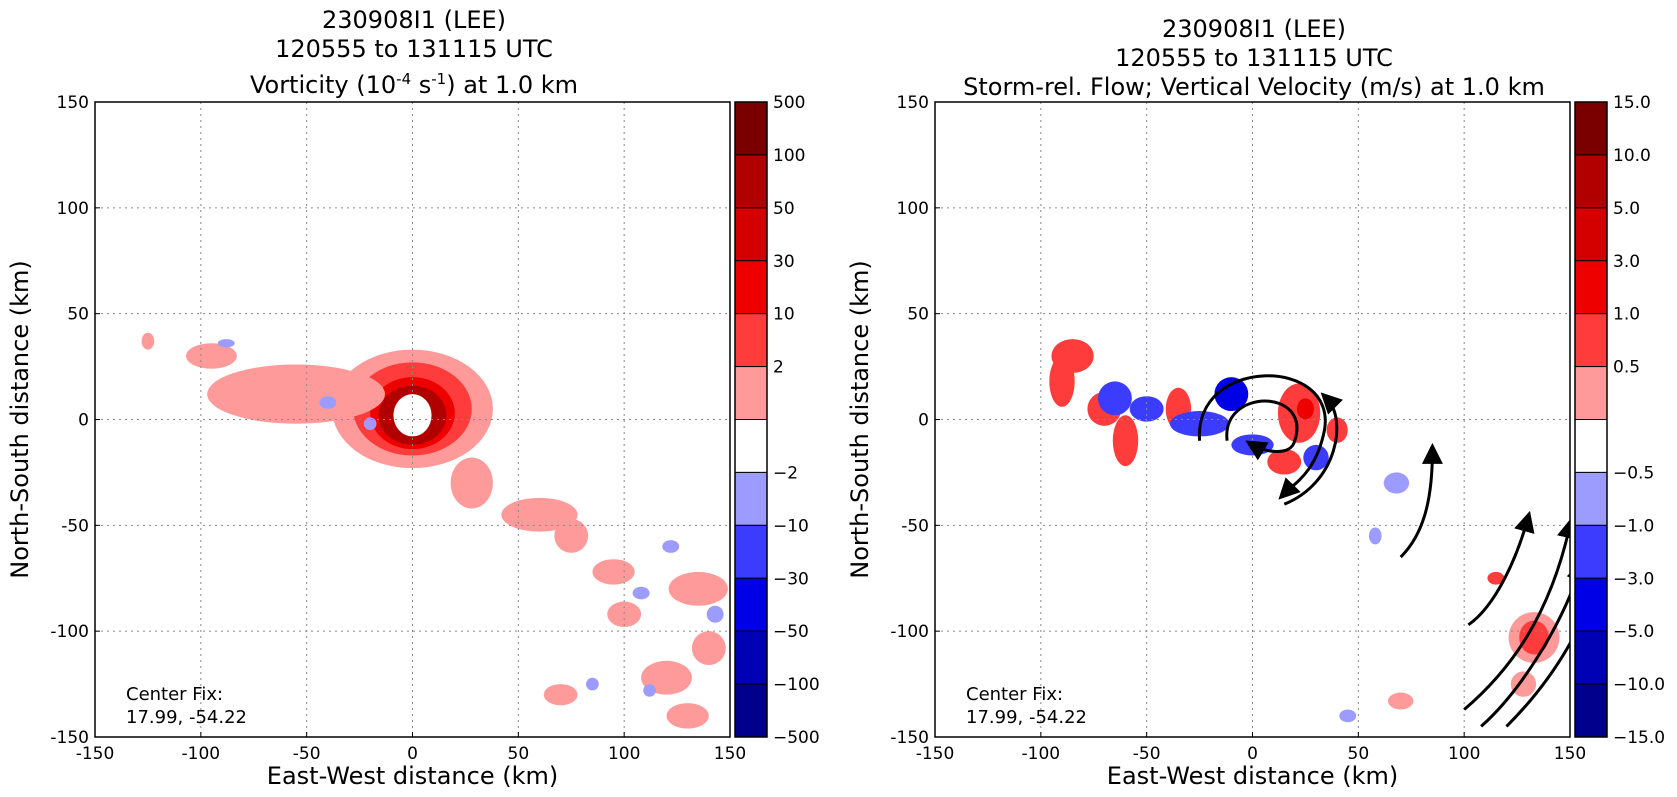 The width and height of the screenshot is (1677, 797). Describe the element at coordinates (1570, 754) in the screenshot. I see `x-tick-label: 150` at that location.